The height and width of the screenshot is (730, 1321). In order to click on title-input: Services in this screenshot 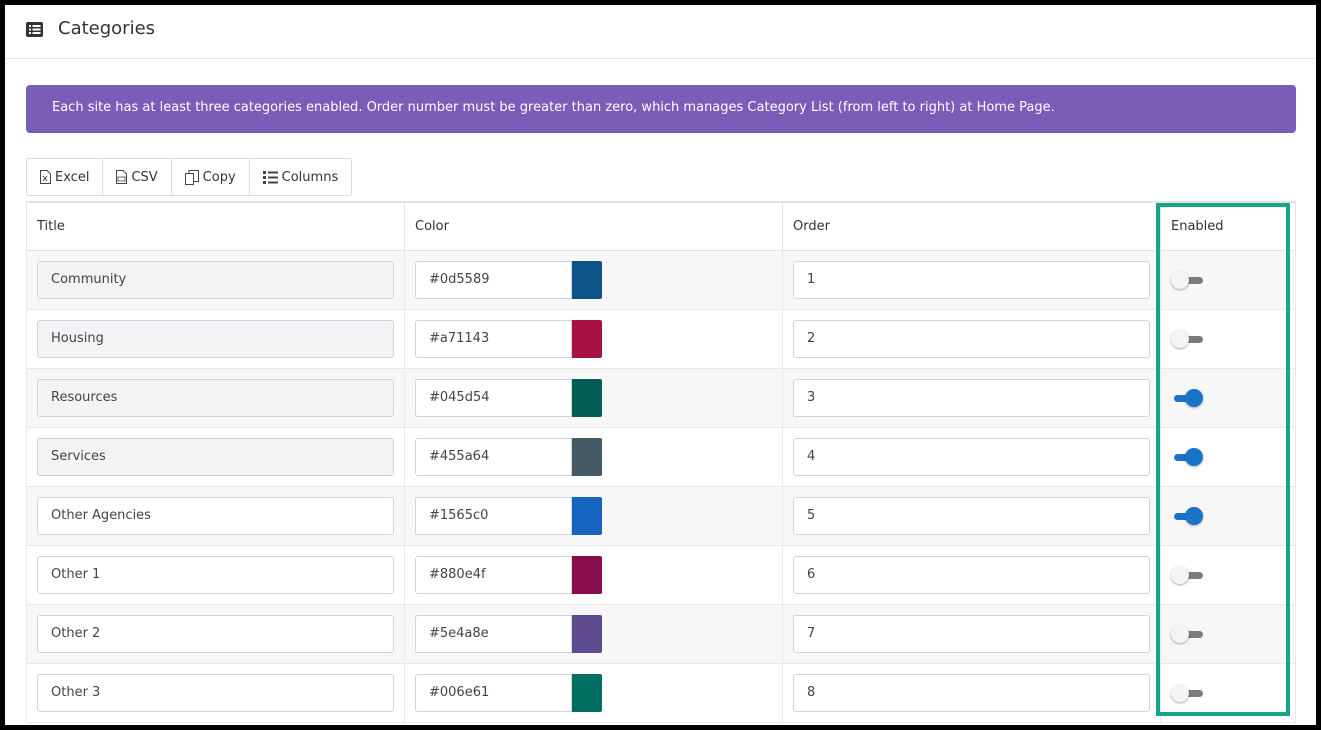, I will do `click(215, 456)`.